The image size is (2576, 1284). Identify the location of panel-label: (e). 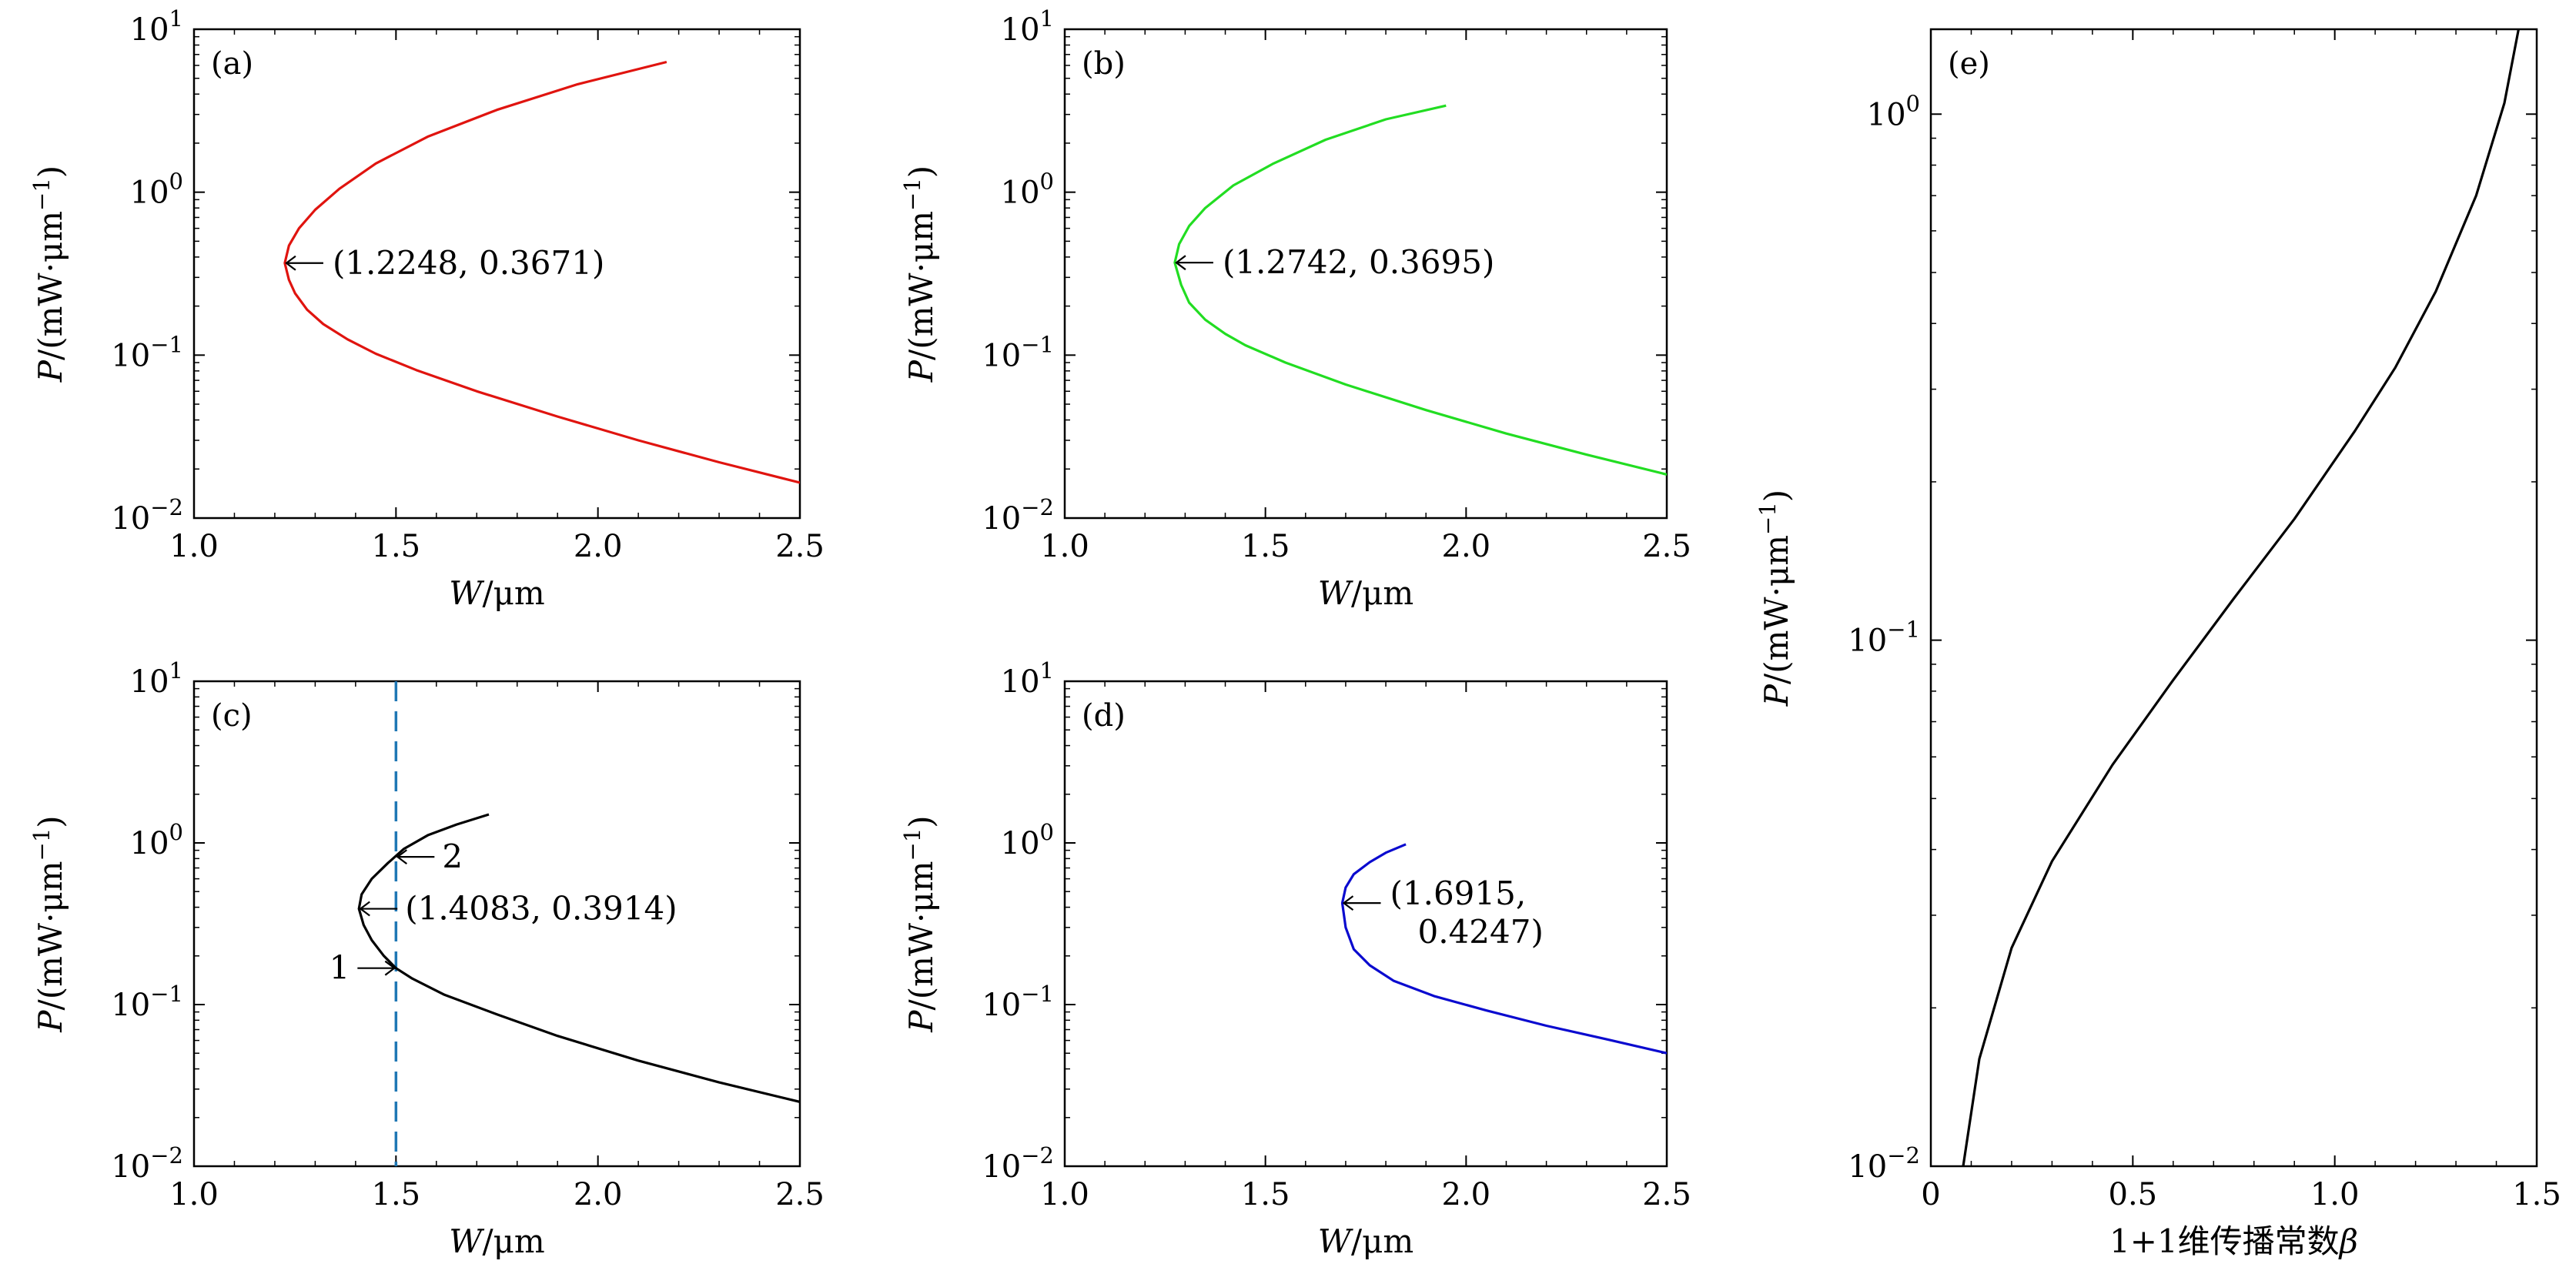
(1969, 64).